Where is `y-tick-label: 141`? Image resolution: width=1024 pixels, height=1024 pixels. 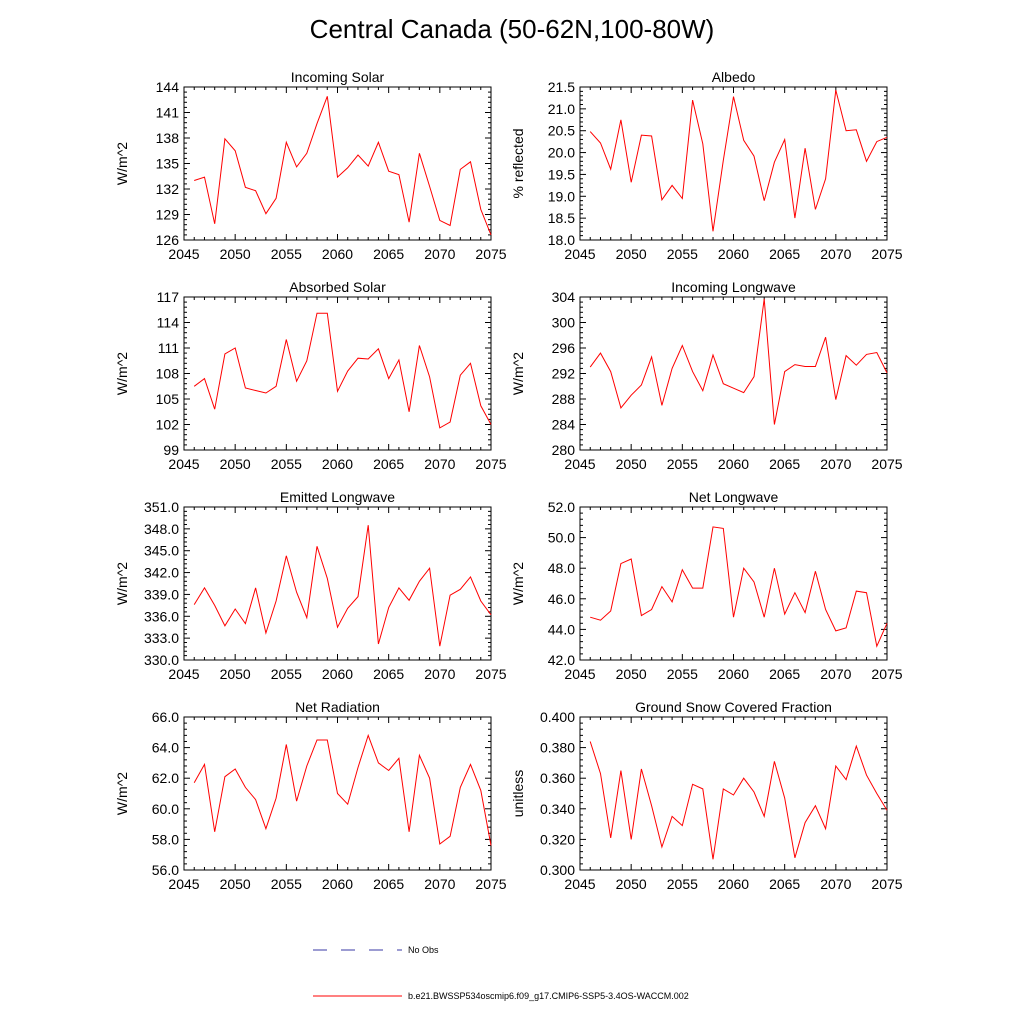 y-tick-label: 141 is located at coordinates (168, 113).